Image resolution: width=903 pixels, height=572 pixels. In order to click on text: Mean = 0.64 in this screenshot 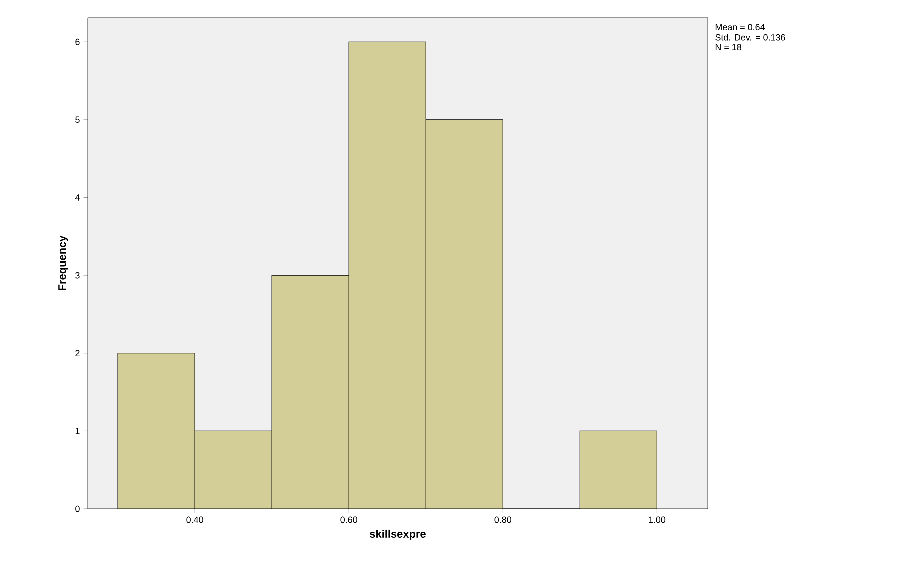, I will do `click(741, 27)`.